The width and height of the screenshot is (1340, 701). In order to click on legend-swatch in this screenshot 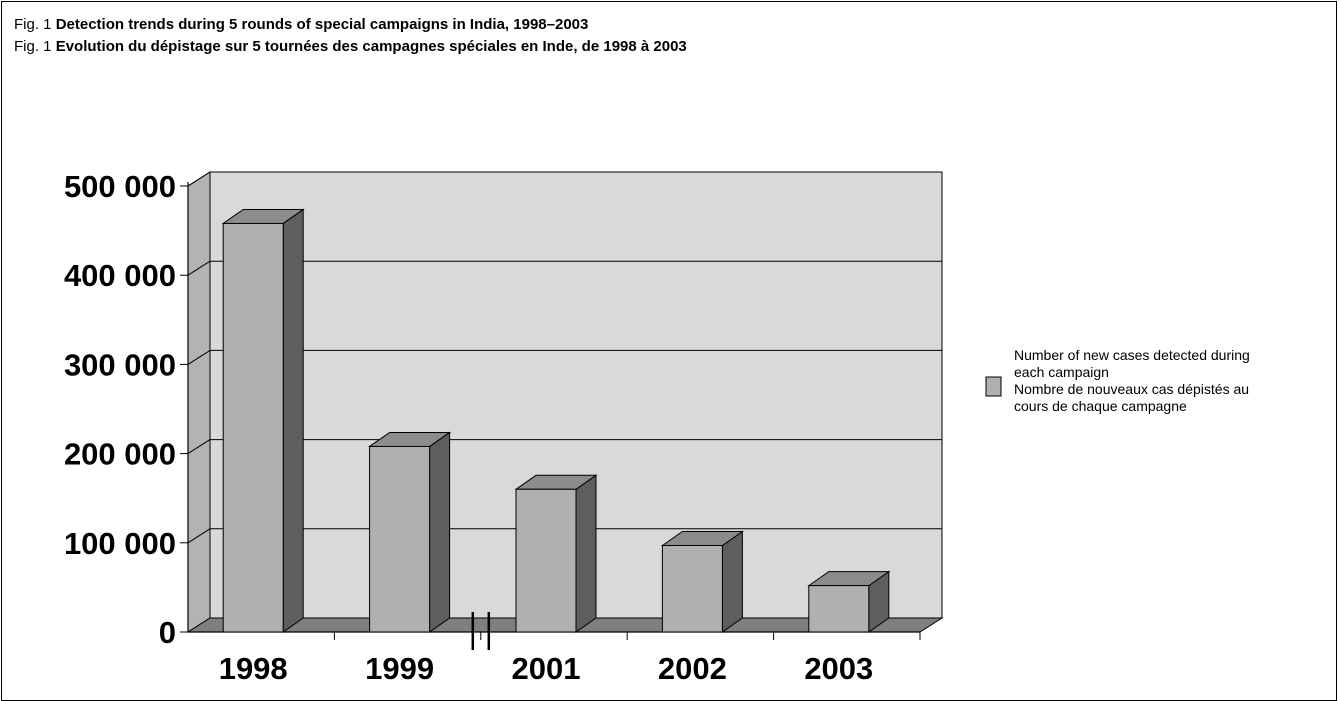, I will do `click(993, 386)`.